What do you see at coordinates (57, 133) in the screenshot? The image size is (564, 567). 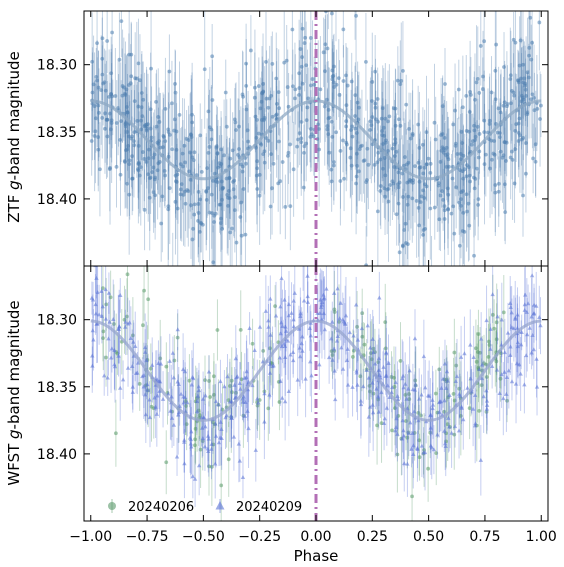 I see `y-tick-label: 18.35` at bounding box center [57, 133].